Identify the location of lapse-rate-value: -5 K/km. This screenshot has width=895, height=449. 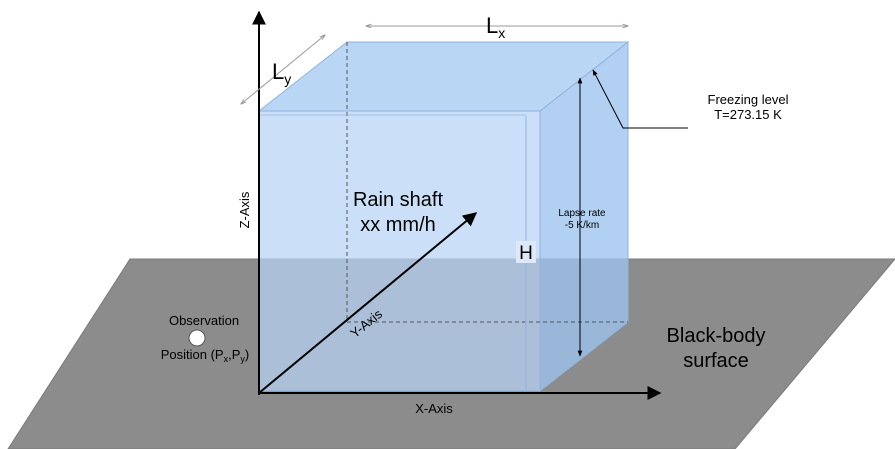
(582, 225).